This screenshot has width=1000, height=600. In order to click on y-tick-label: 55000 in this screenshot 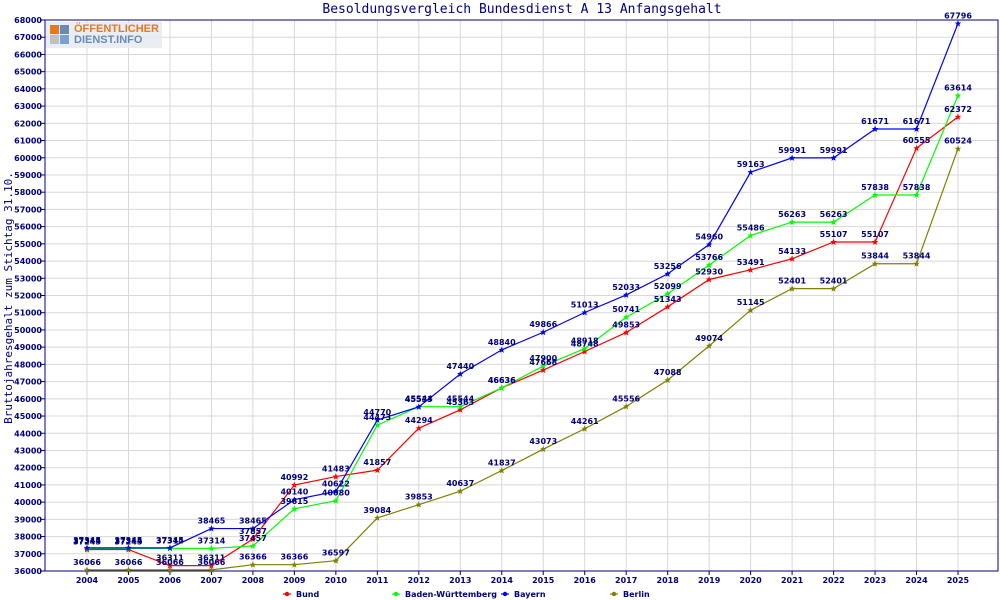, I will do `click(28, 244)`.